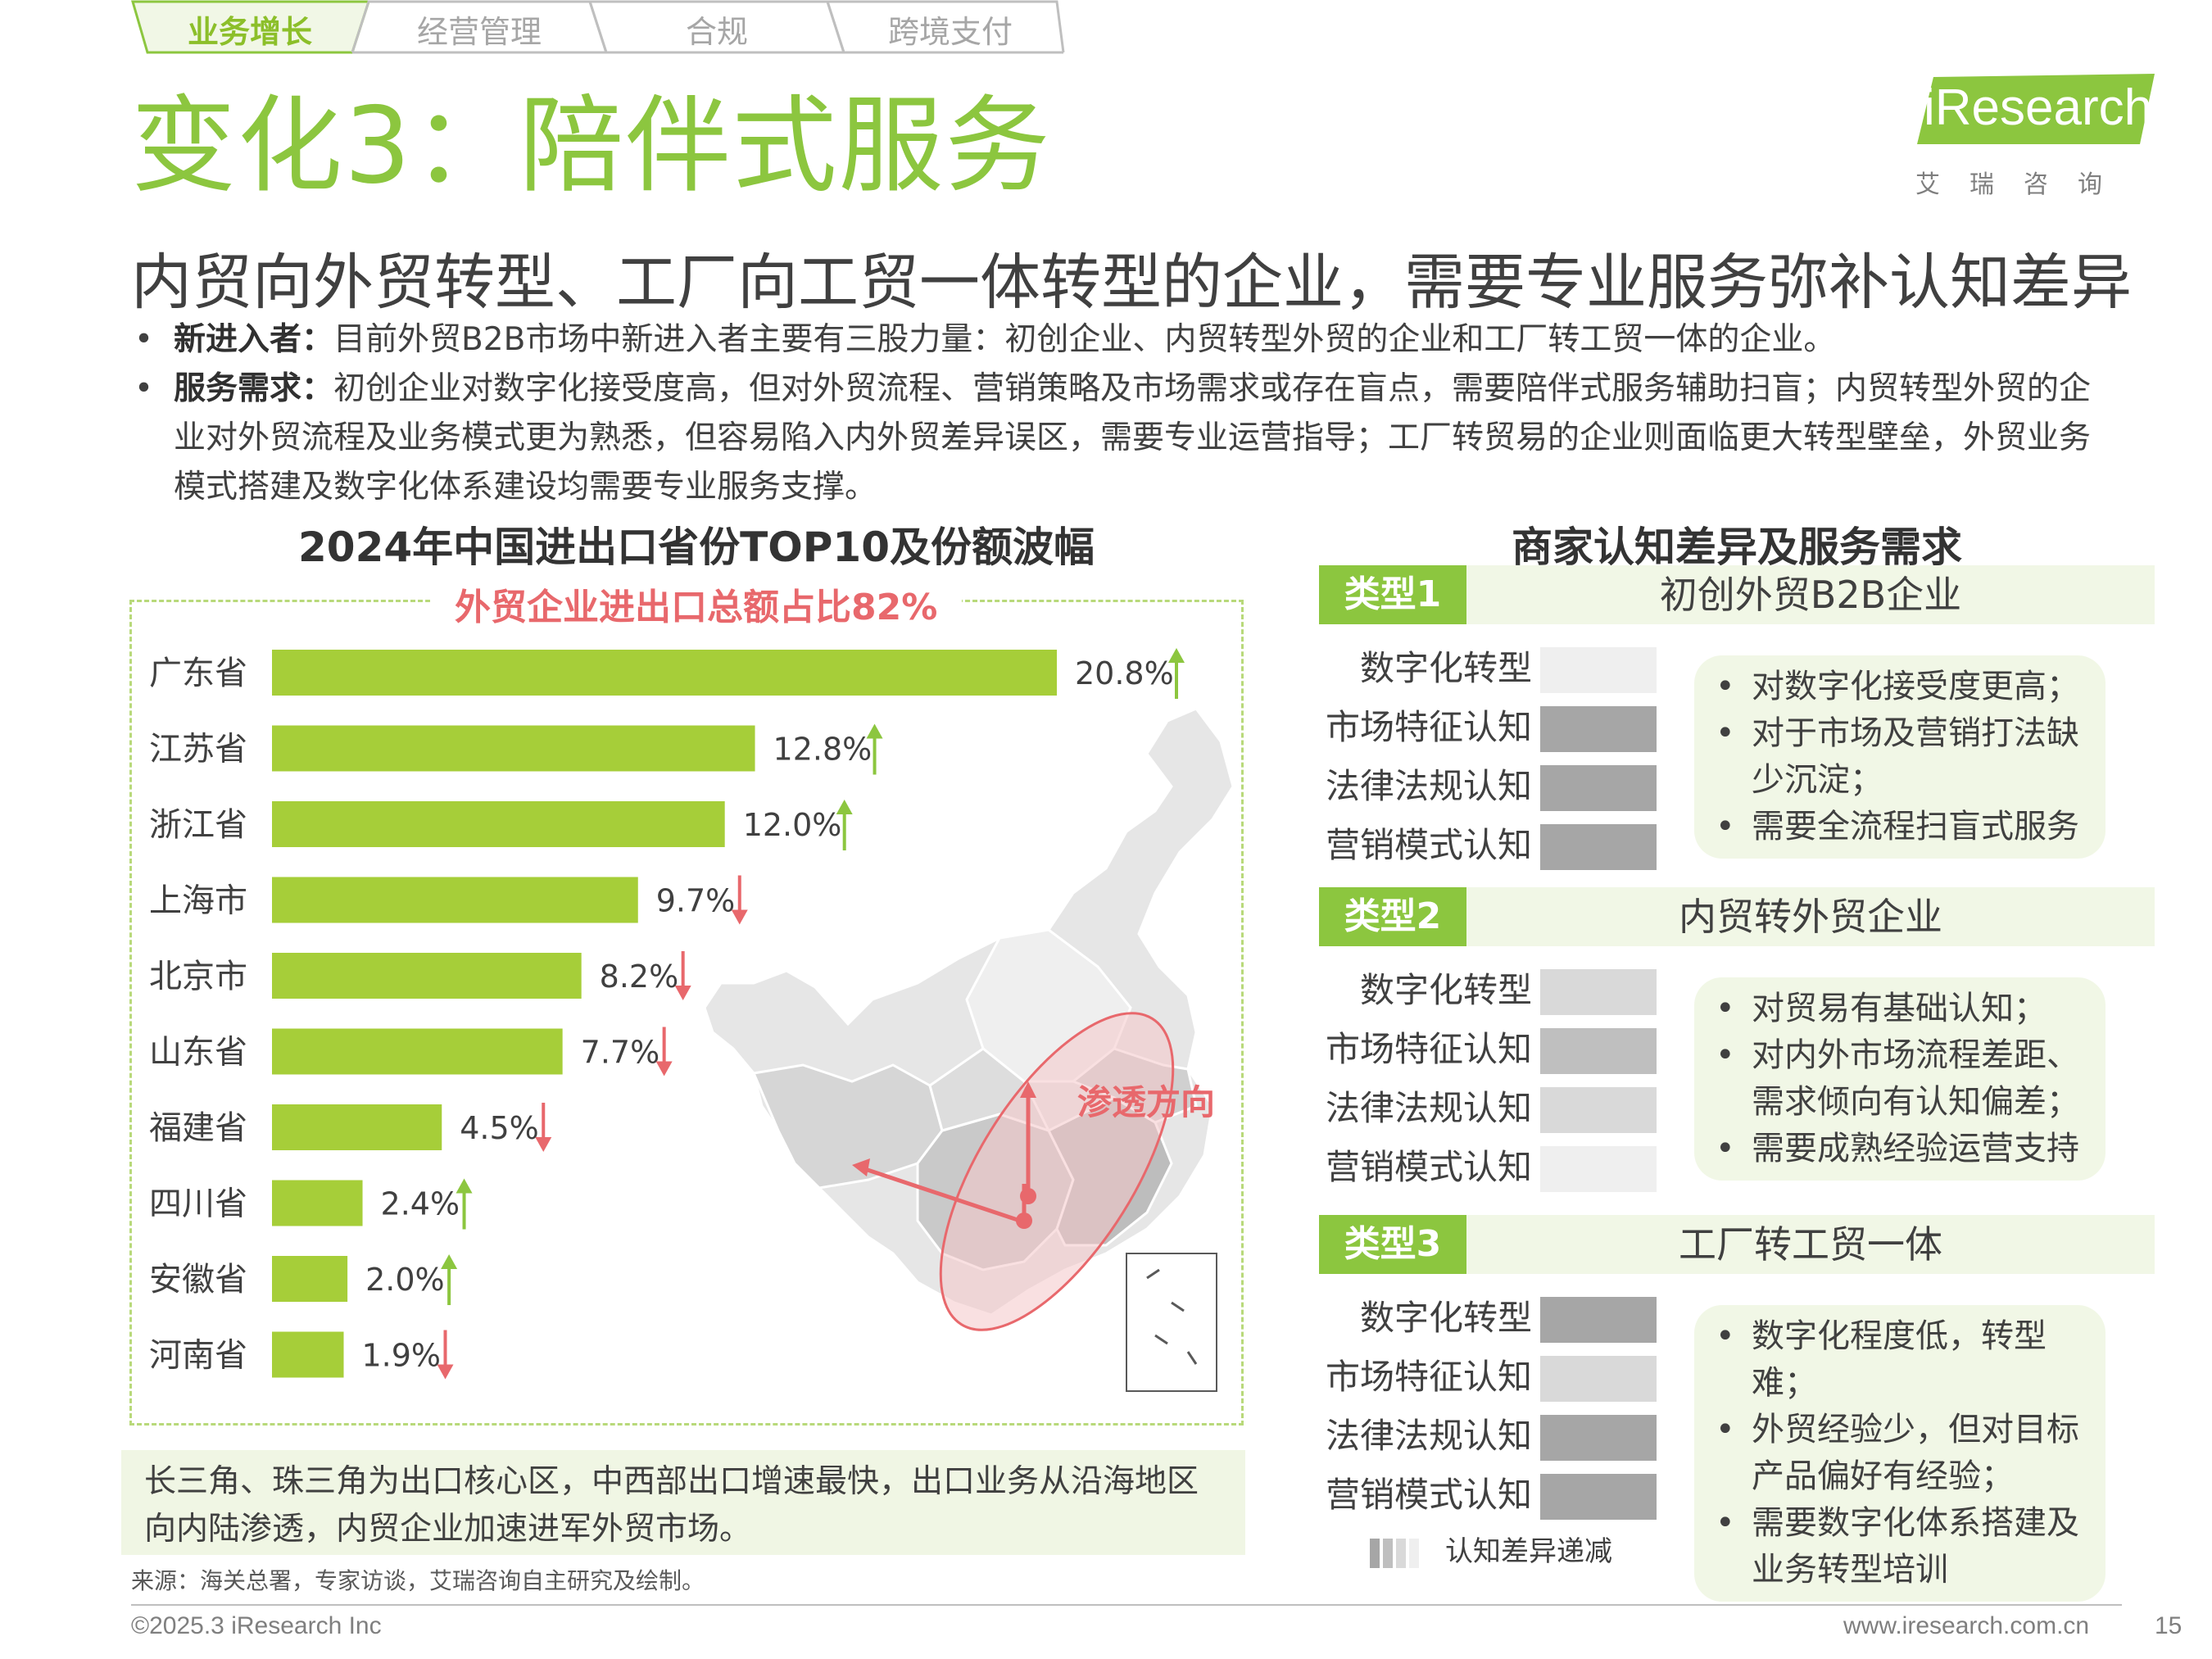 The width and height of the screenshot is (2212, 1659). What do you see at coordinates (1126, 1605) in the screenshot?
I see `footer-divider` at bounding box center [1126, 1605].